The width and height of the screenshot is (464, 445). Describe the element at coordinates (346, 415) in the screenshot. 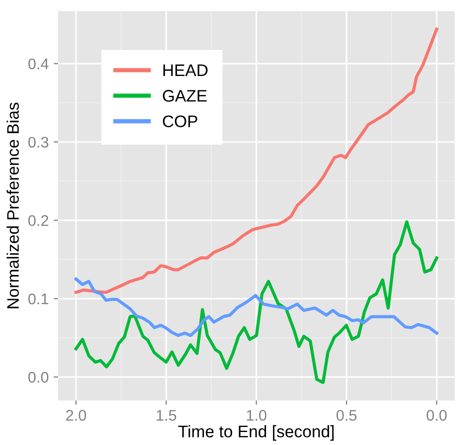

I see `x-tick-label: 0.5` at that location.